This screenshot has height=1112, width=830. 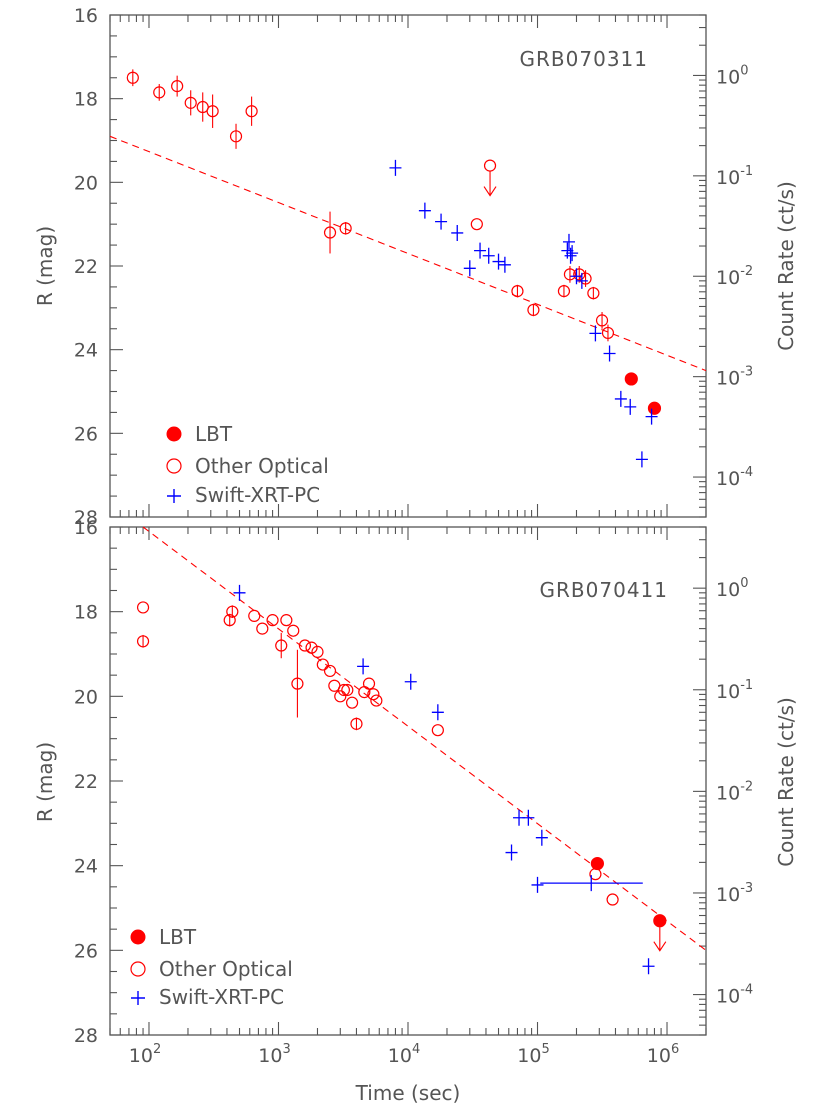 I want to click on legend-lbt-marker-top, so click(x=174, y=434).